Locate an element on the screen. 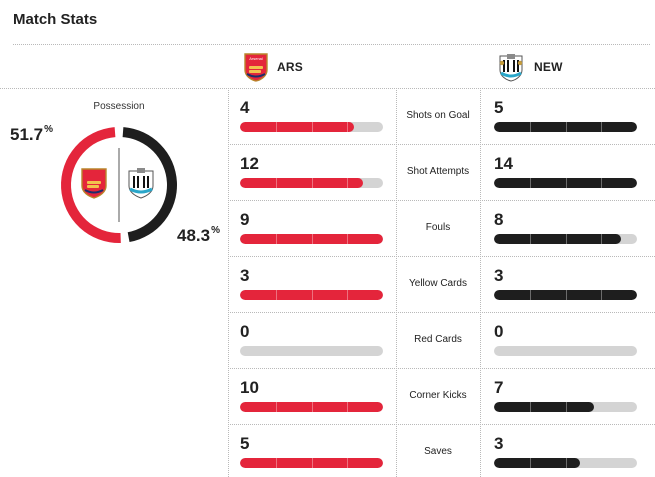 Image resolution: width=655 pixels, height=477 pixels. newcastle-badge-icon is located at coordinates (511, 68).